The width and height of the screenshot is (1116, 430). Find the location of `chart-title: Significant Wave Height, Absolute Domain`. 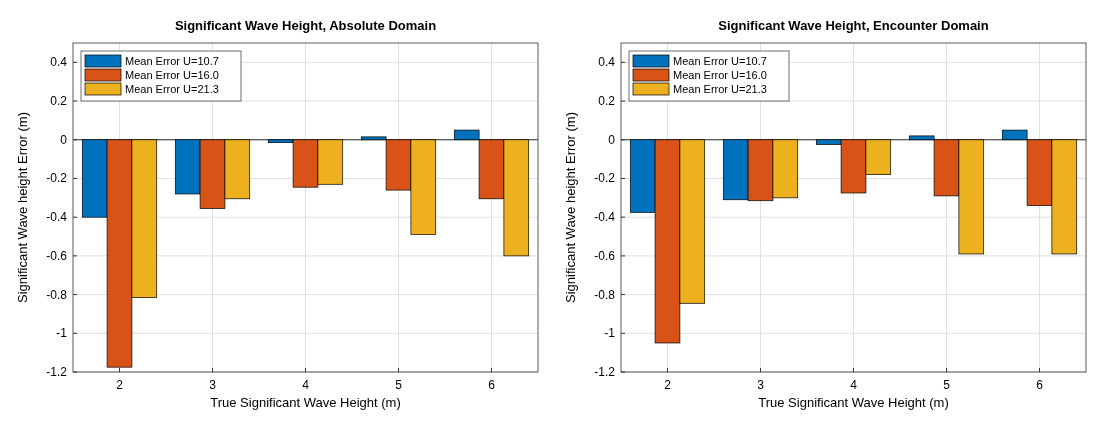

chart-title: Significant Wave Height, Absolute Domain is located at coordinates (305, 25).